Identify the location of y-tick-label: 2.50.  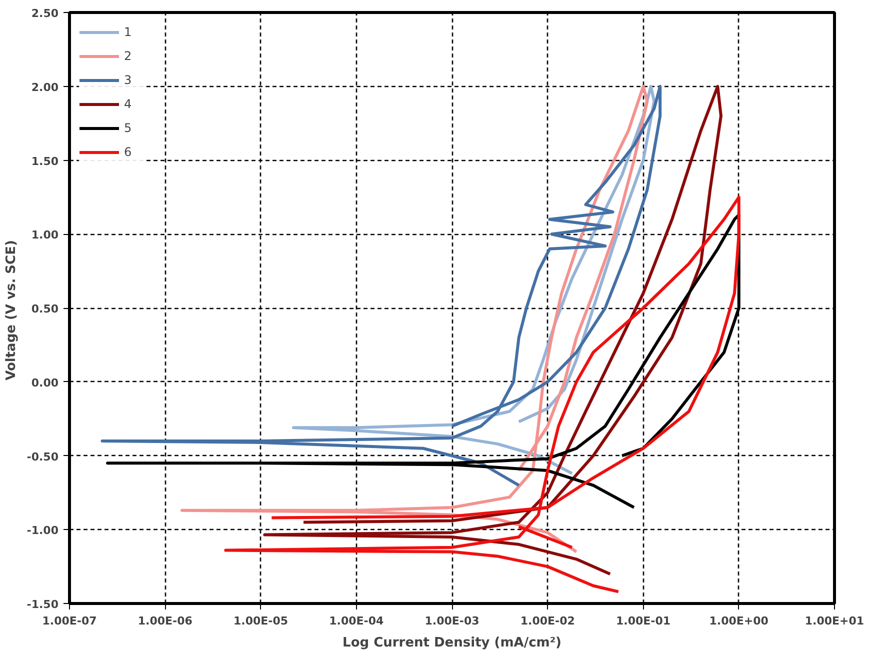
(45, 13).